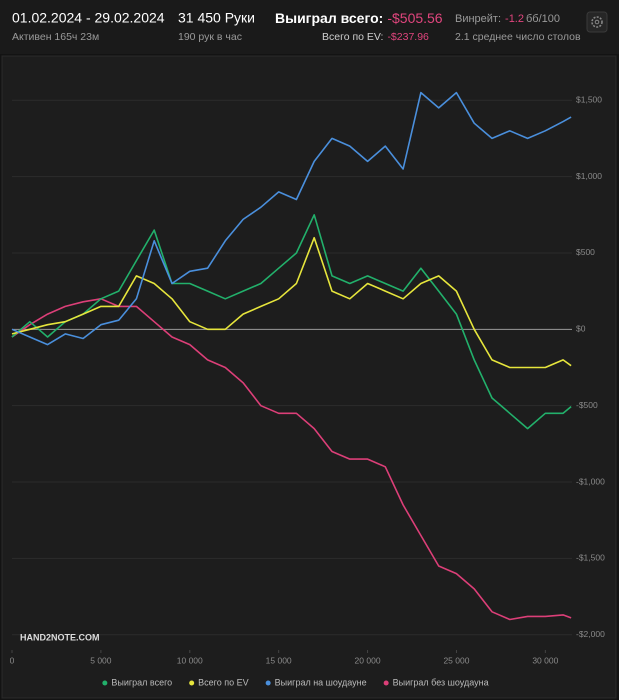 The height and width of the screenshot is (700, 619). I want to click on x-tick-label: 5 000, so click(101, 660).